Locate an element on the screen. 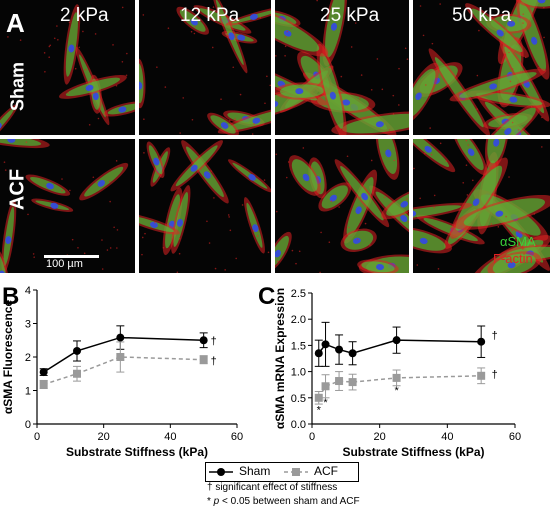  y-tick-label: 3 is located at coordinates (28, 325).